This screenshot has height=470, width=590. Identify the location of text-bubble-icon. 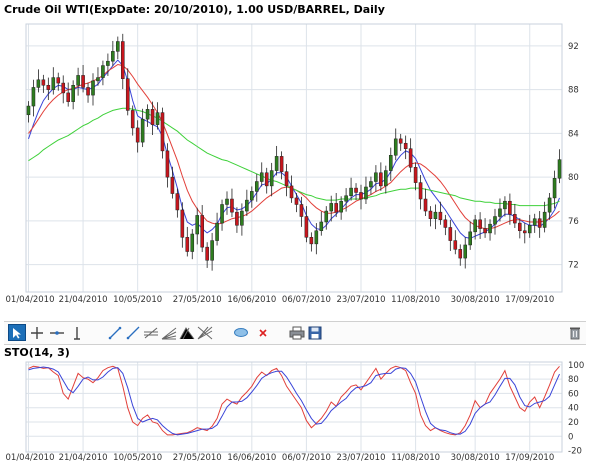
(241, 332).